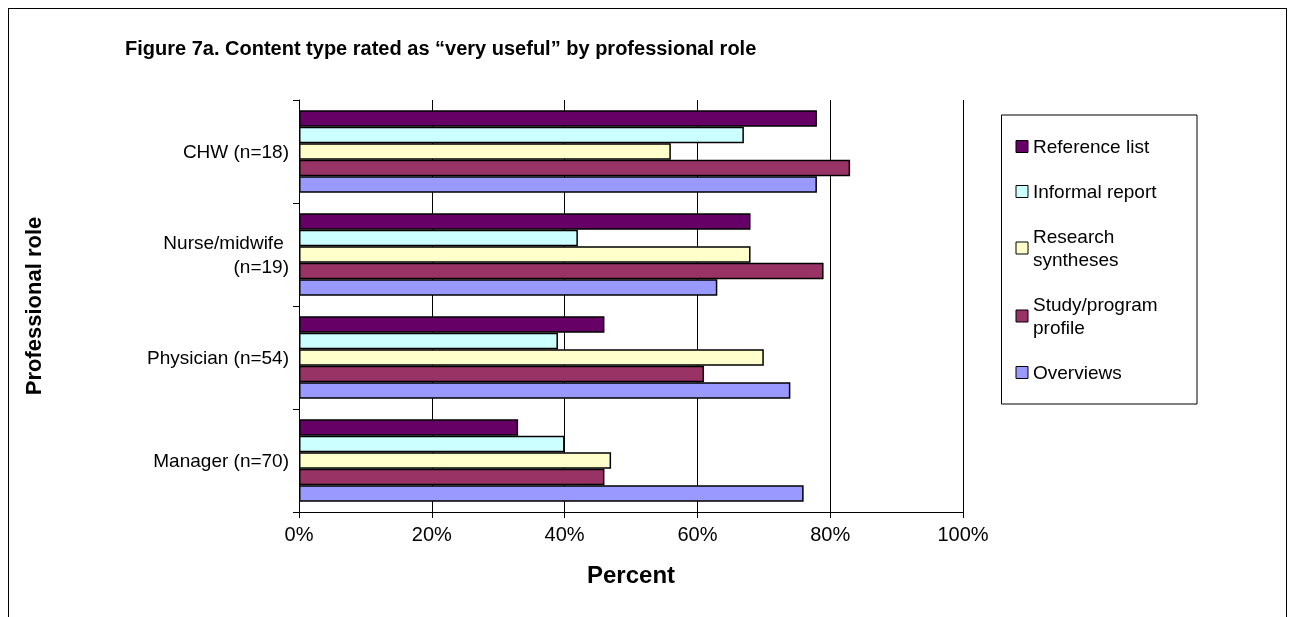 The image size is (1295, 617). What do you see at coordinates (226, 254) in the screenshot?
I see `y-tick-label: Nurse/midwife (n=19)` at bounding box center [226, 254].